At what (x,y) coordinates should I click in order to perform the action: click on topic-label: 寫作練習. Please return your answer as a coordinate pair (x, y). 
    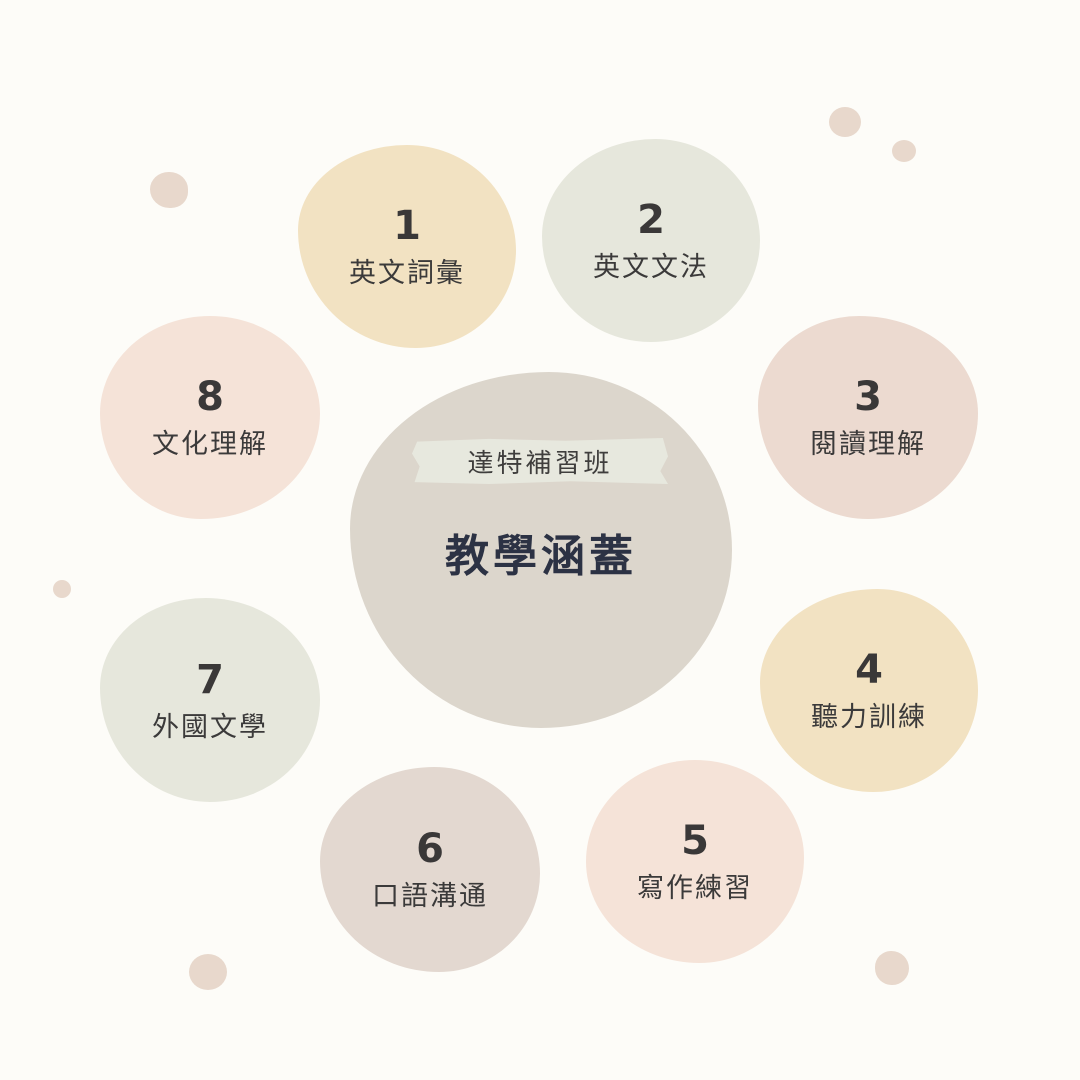
    Looking at the image, I should click on (695, 888).